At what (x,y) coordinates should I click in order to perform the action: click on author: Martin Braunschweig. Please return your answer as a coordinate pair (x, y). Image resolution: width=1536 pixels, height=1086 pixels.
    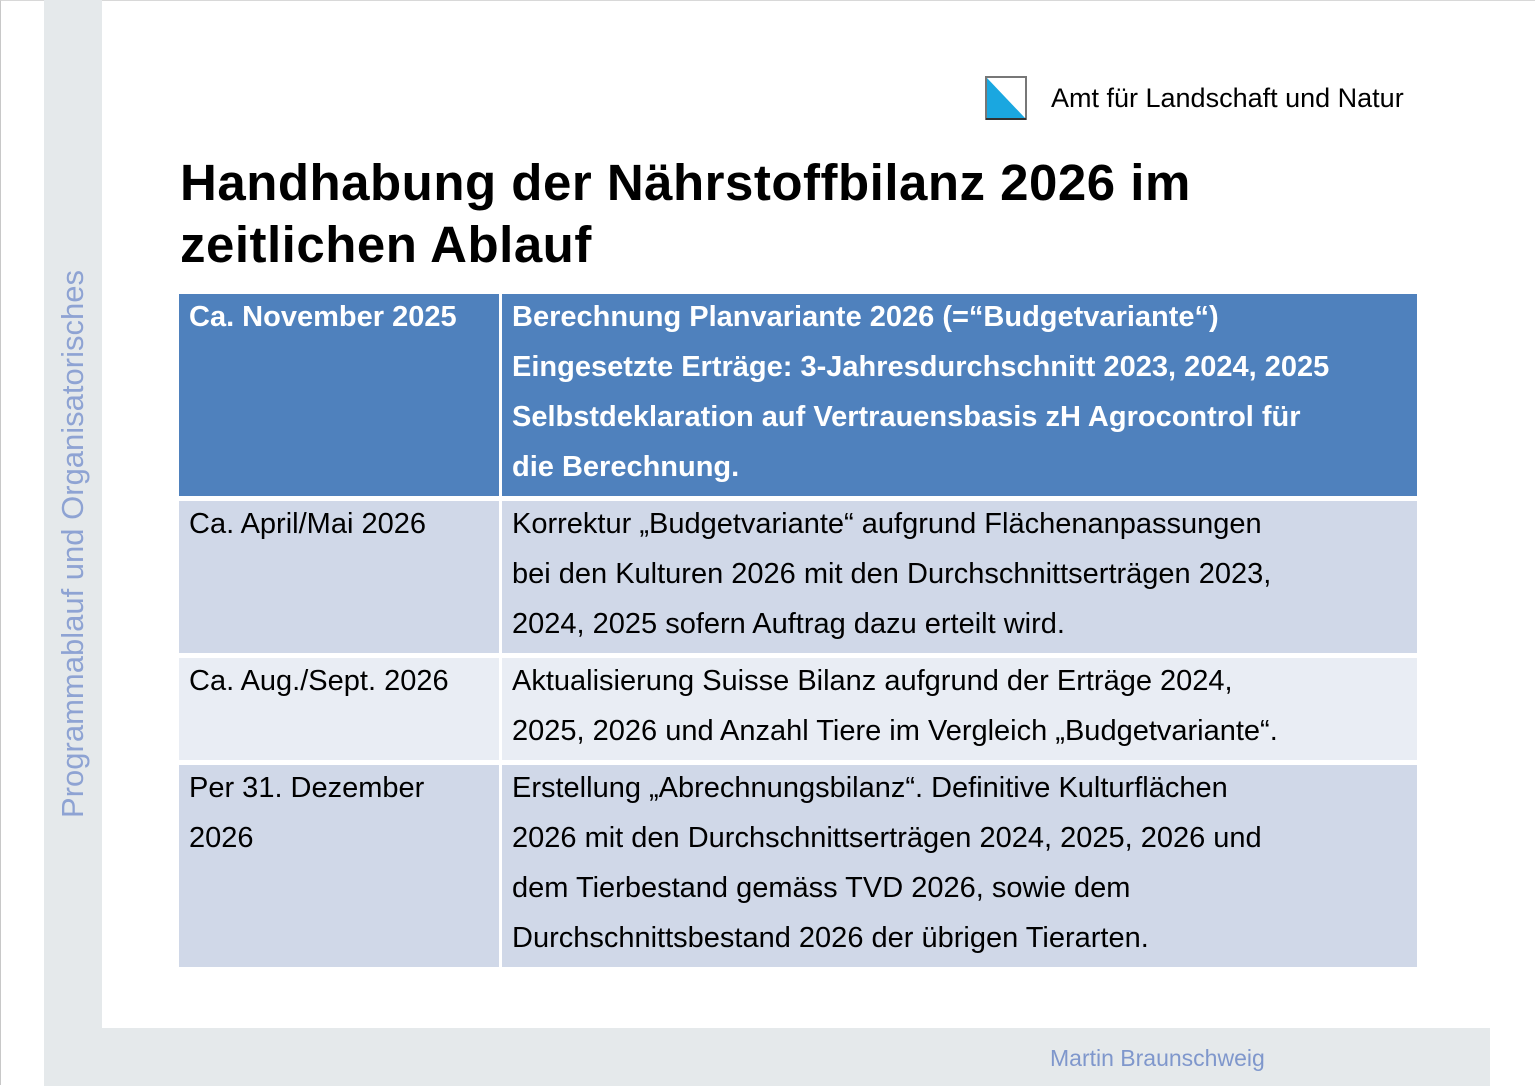
    Looking at the image, I should click on (1157, 1058).